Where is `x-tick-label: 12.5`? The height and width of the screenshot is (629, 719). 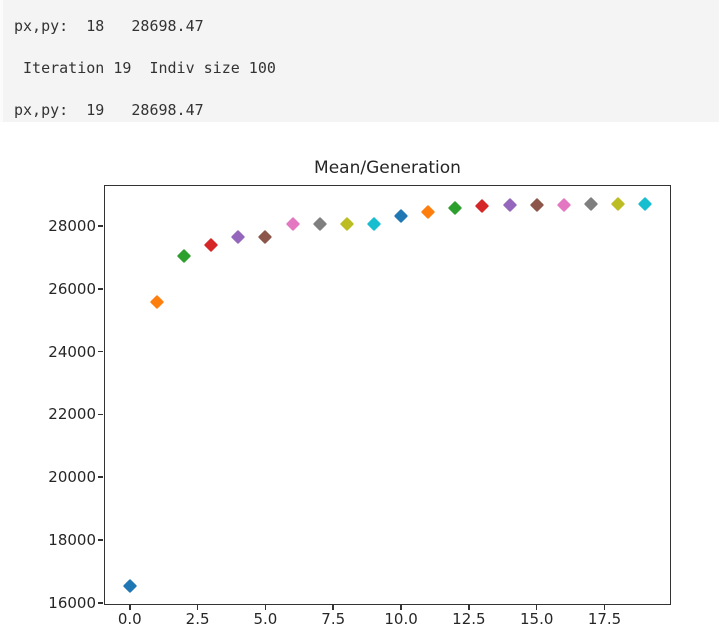 x-tick-label: 12.5 is located at coordinates (469, 619).